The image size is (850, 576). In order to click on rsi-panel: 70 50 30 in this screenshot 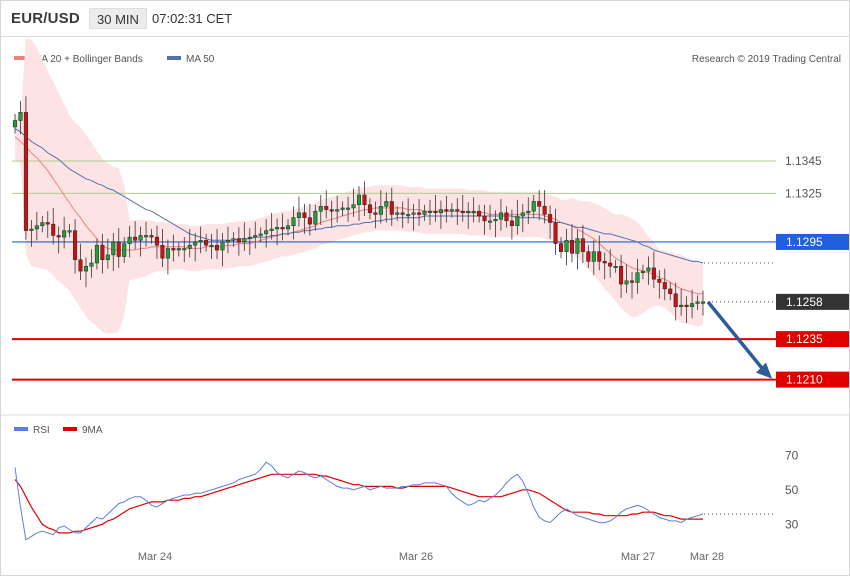, I will do `click(406, 494)`.